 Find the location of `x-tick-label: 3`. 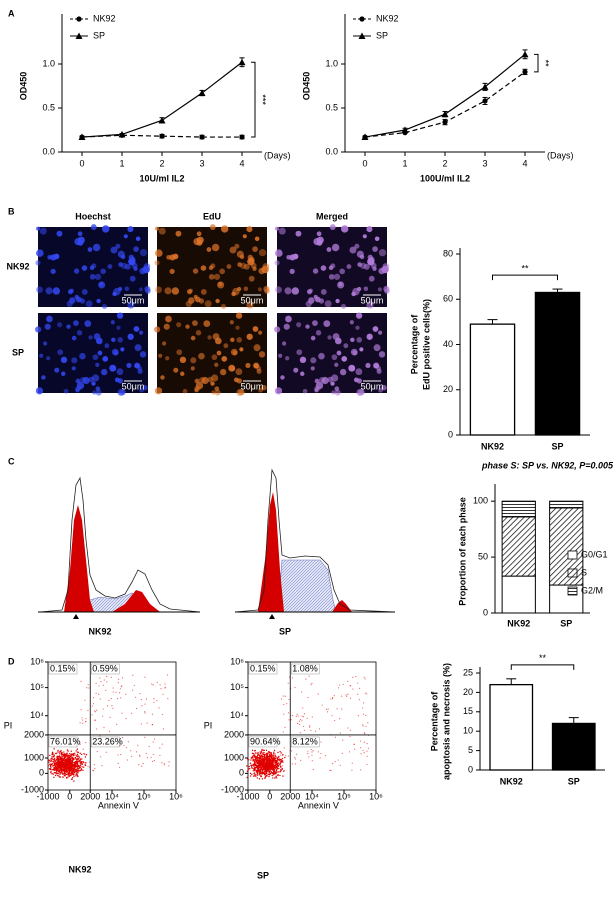

x-tick-label: 3 is located at coordinates (201, 163).